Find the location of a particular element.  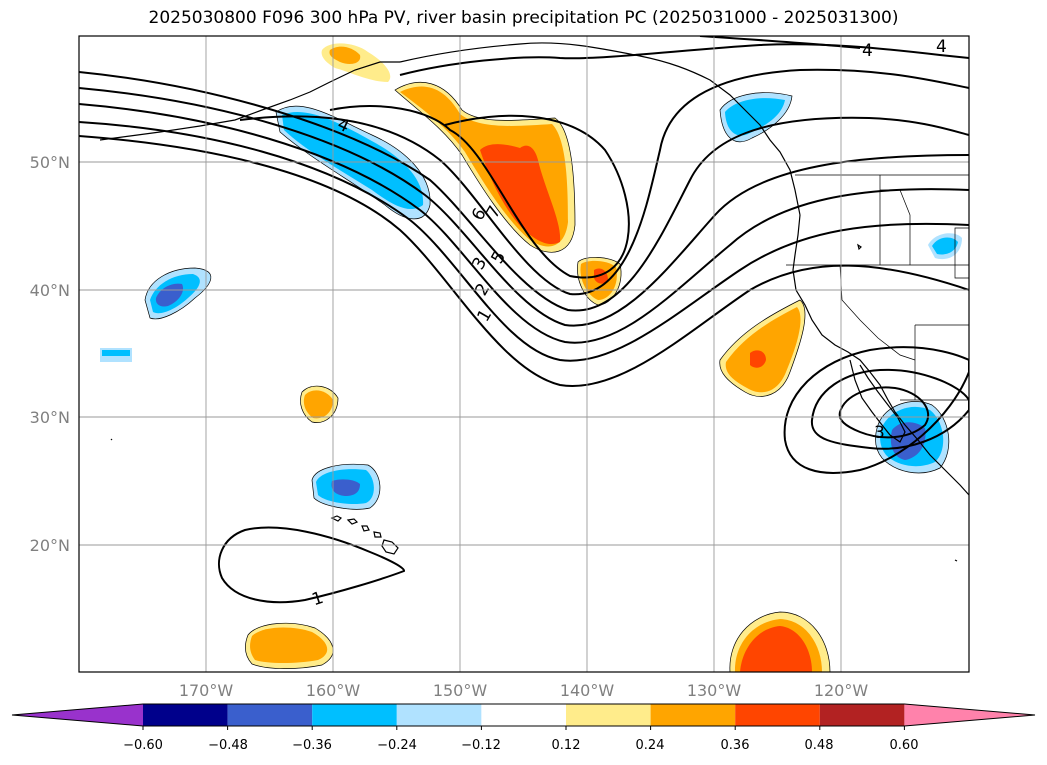

latitude-axis: 50°N 40°N 30°N 20°N is located at coordinates (50, 354).